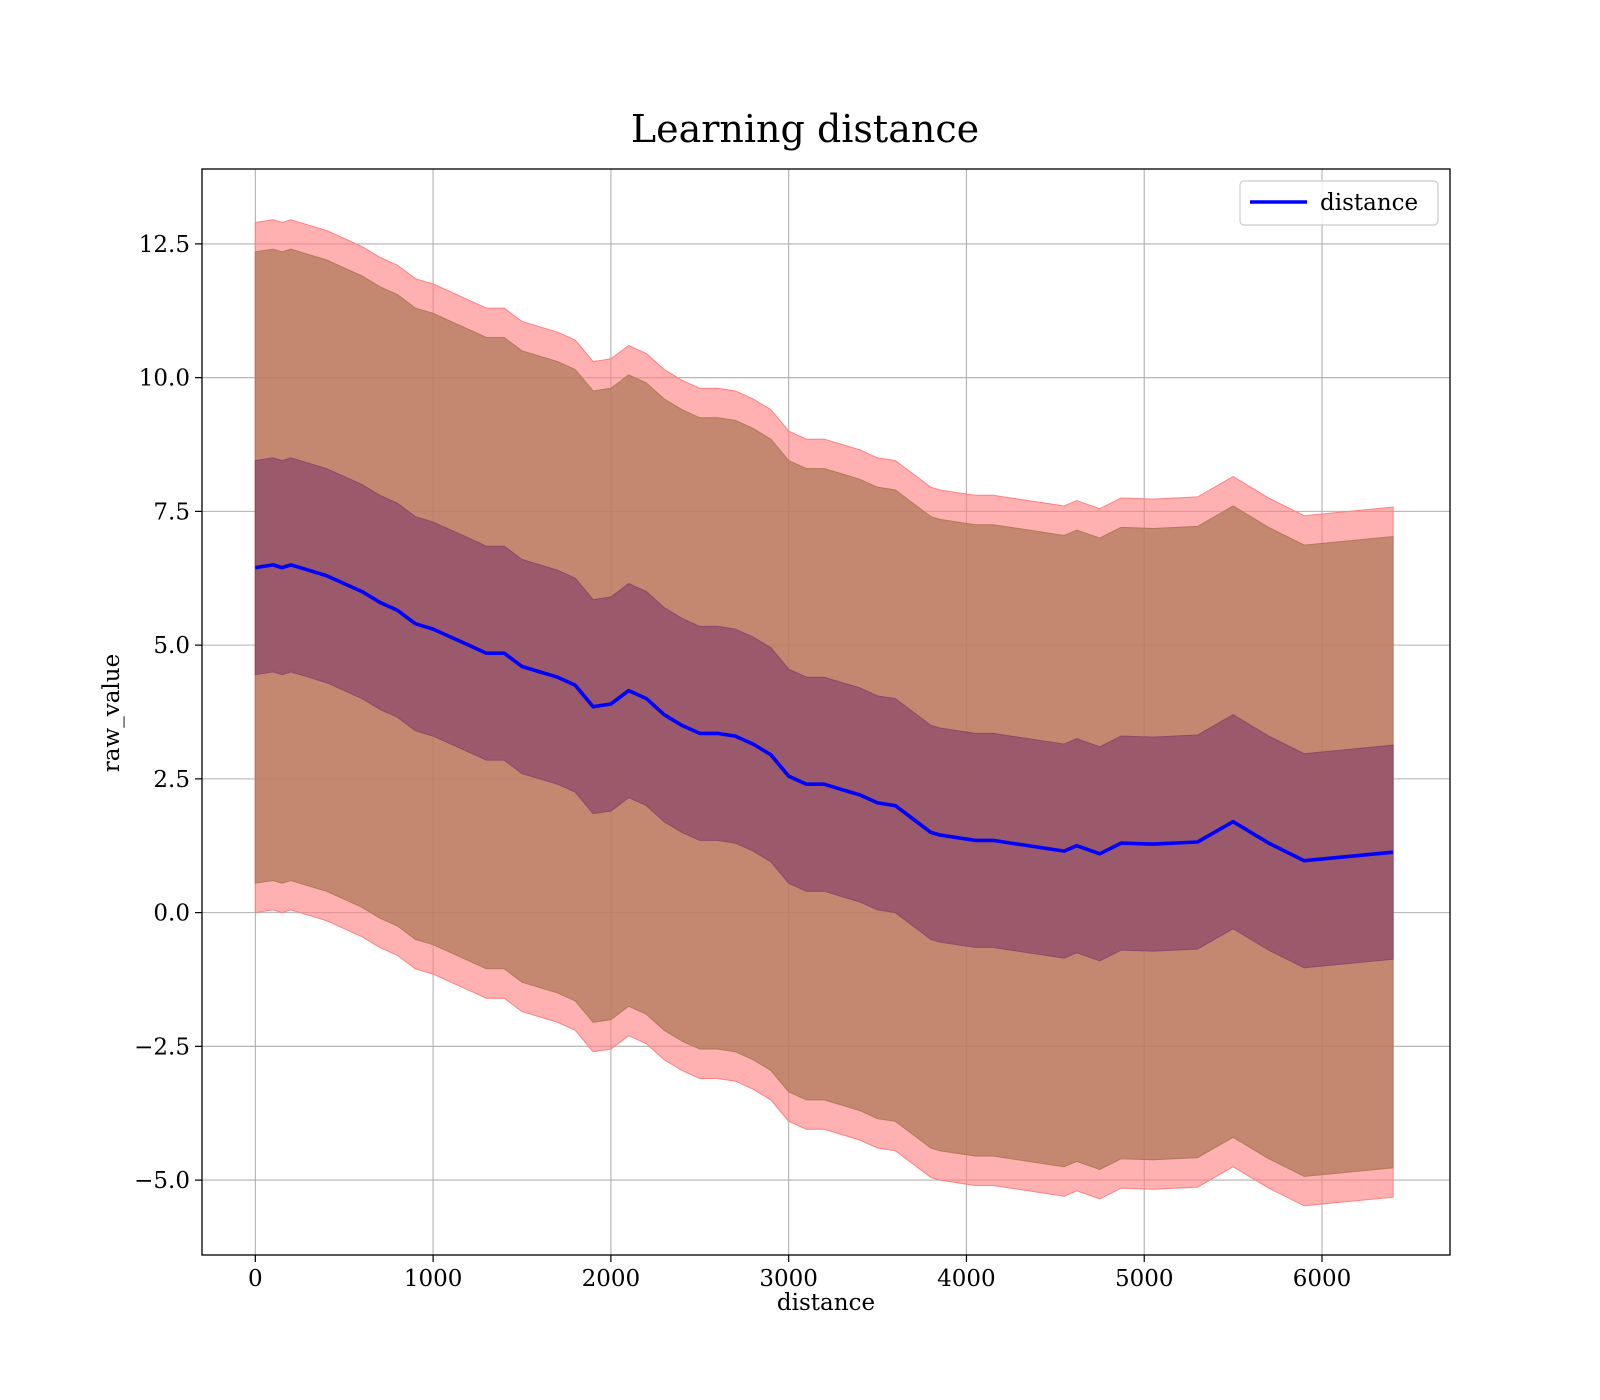 The height and width of the screenshot is (1400, 1600). I want to click on y-tick-label: −2.5, so click(162, 1047).